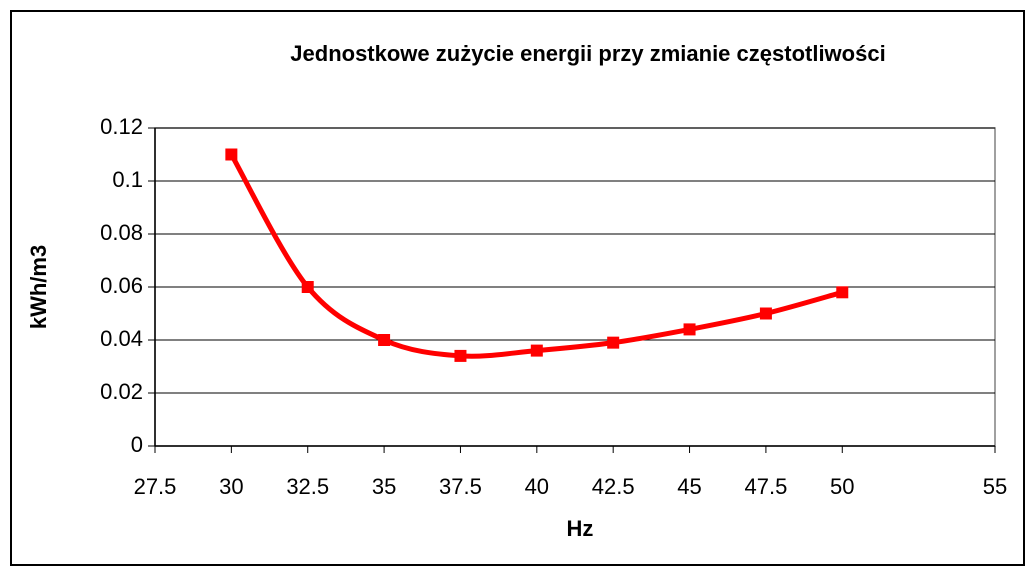 This screenshot has width=1033, height=567. Describe the element at coordinates (537, 486) in the screenshot. I see `x-tick-label: 40` at that location.